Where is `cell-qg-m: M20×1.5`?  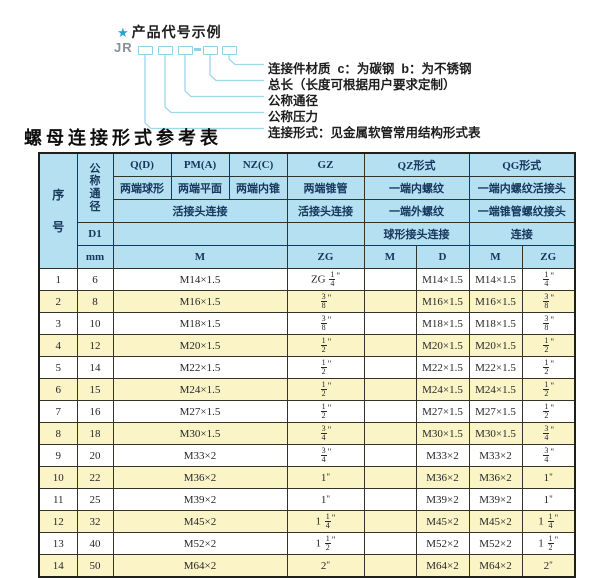 cell-qg-m: M20×1.5 is located at coordinates (495, 345).